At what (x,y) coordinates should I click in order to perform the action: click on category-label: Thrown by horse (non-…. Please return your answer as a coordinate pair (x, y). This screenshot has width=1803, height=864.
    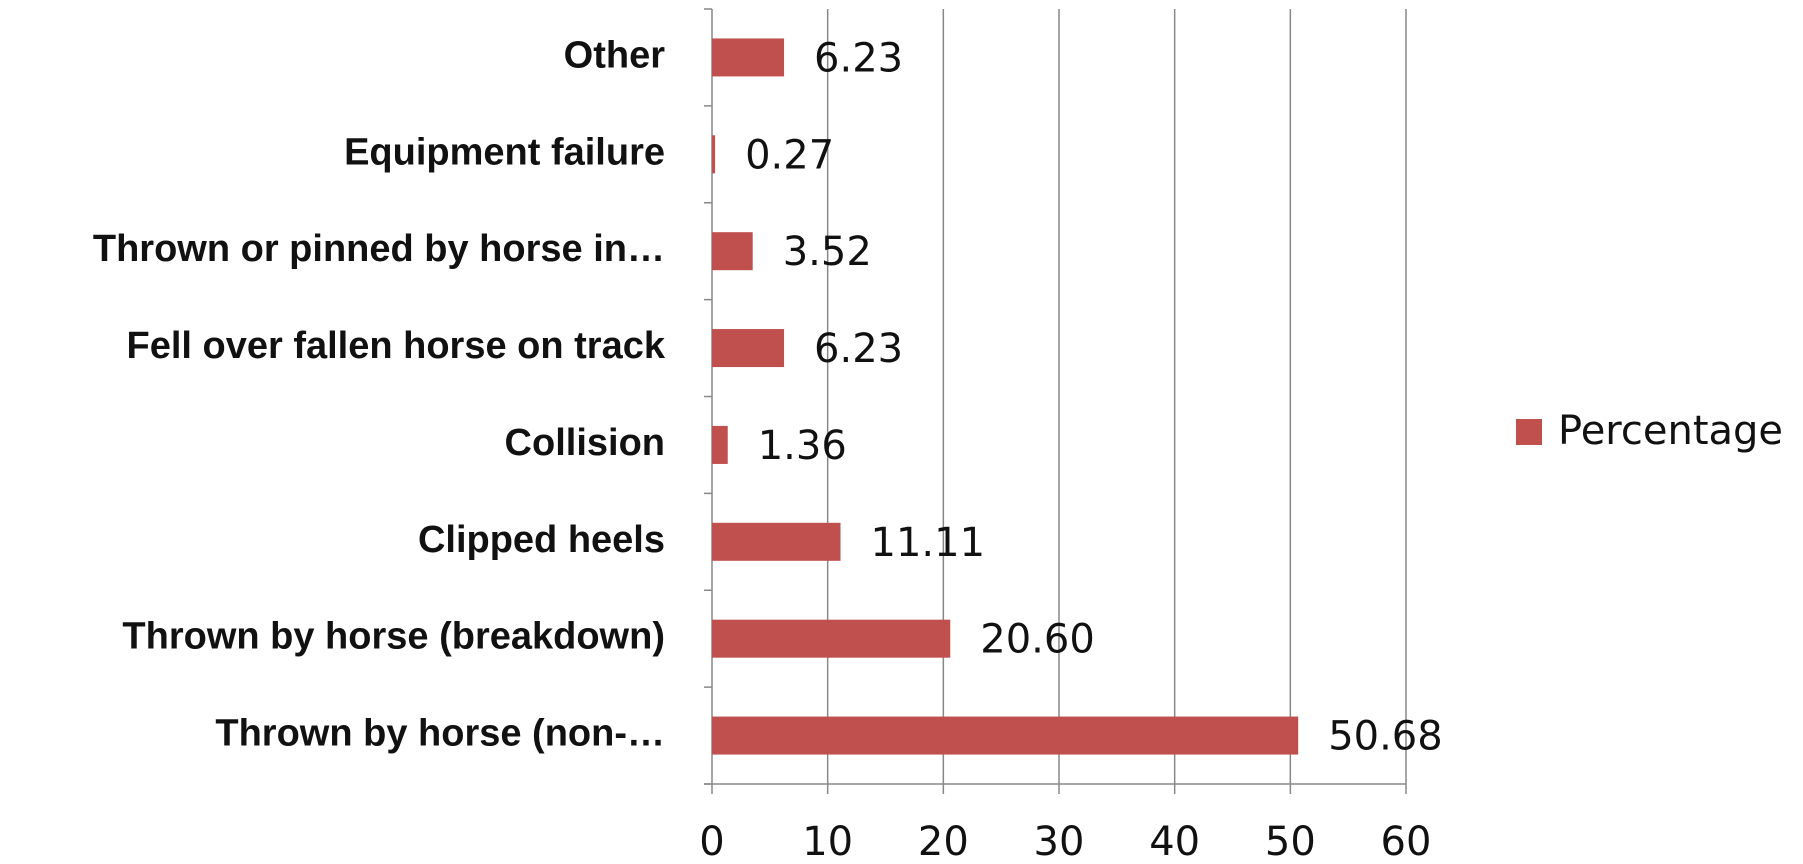
    Looking at the image, I should click on (440, 734).